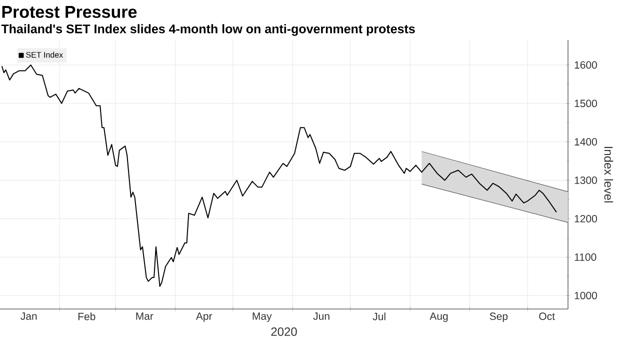 The height and width of the screenshot is (348, 620). Describe the element at coordinates (439, 317) in the screenshot. I see `x-tick-label: Aug` at that location.